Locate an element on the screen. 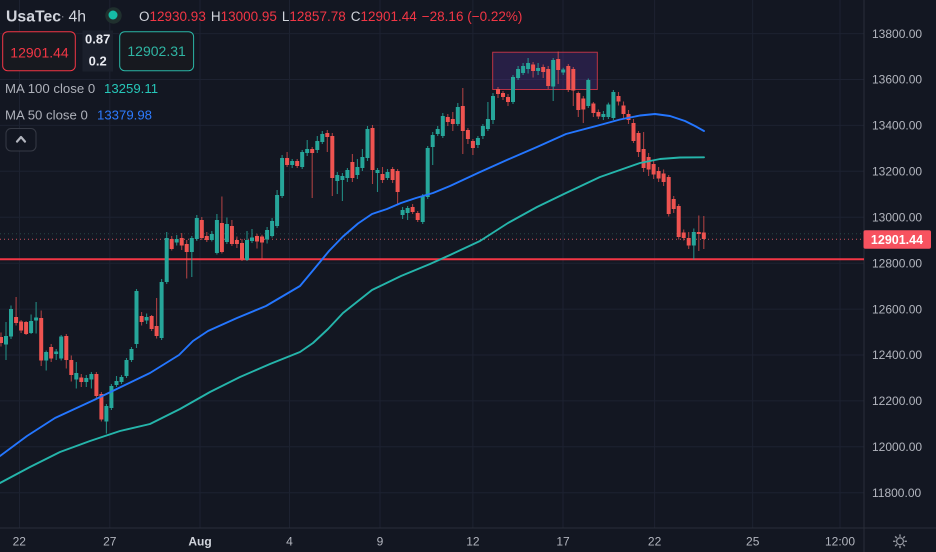  svg-text: 12800.00 is located at coordinates (897, 263).